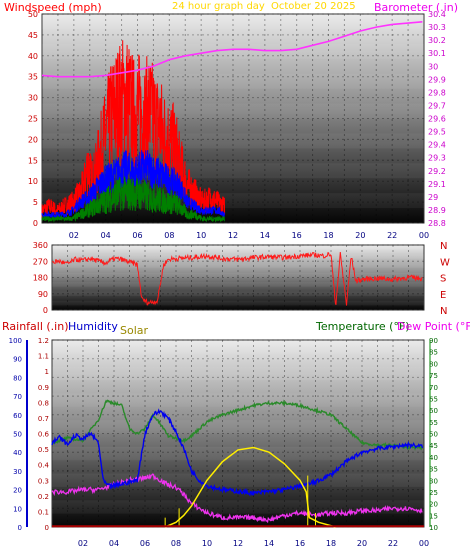 The width and height of the screenshot is (470, 558). Describe the element at coordinates (433, 364) in the screenshot. I see `temperature-y-tick-label: 80` at that location.